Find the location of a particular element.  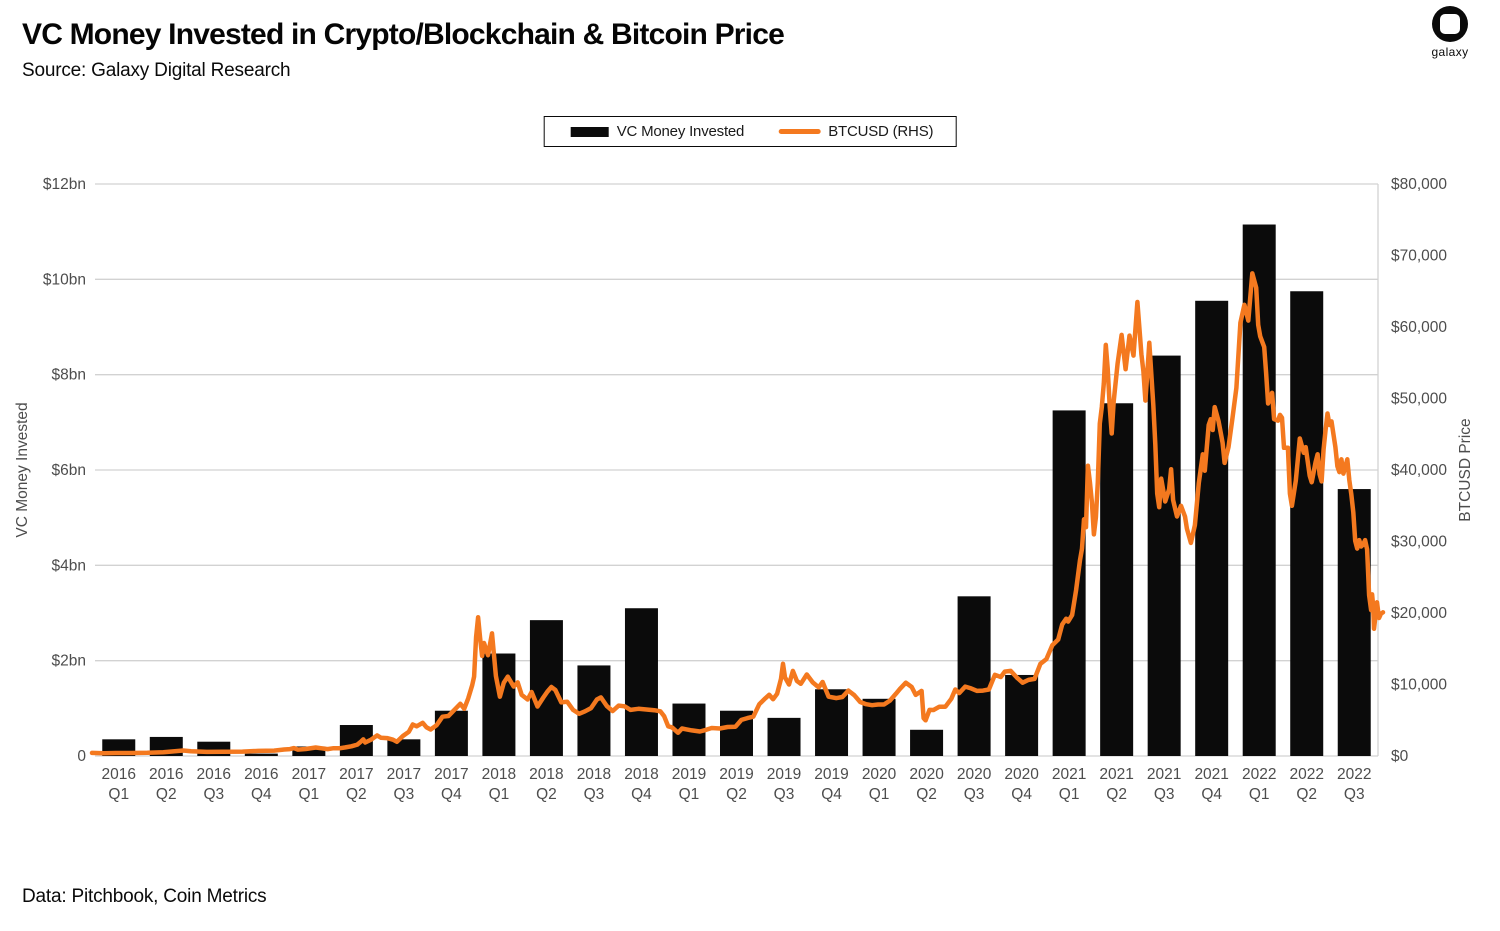

bar-2020-Q1 is located at coordinates (879, 727).